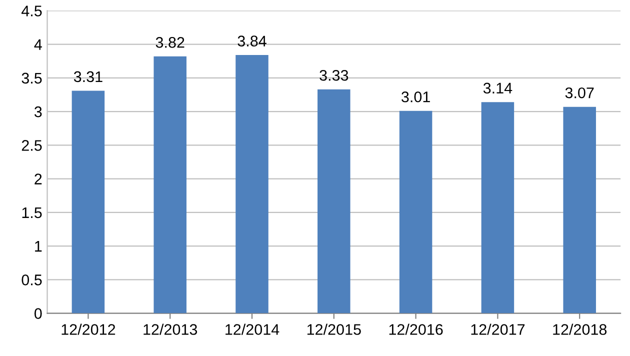 Image resolution: width=630 pixels, height=356 pixels. I want to click on x-tick-label: 12/2018, so click(580, 329).